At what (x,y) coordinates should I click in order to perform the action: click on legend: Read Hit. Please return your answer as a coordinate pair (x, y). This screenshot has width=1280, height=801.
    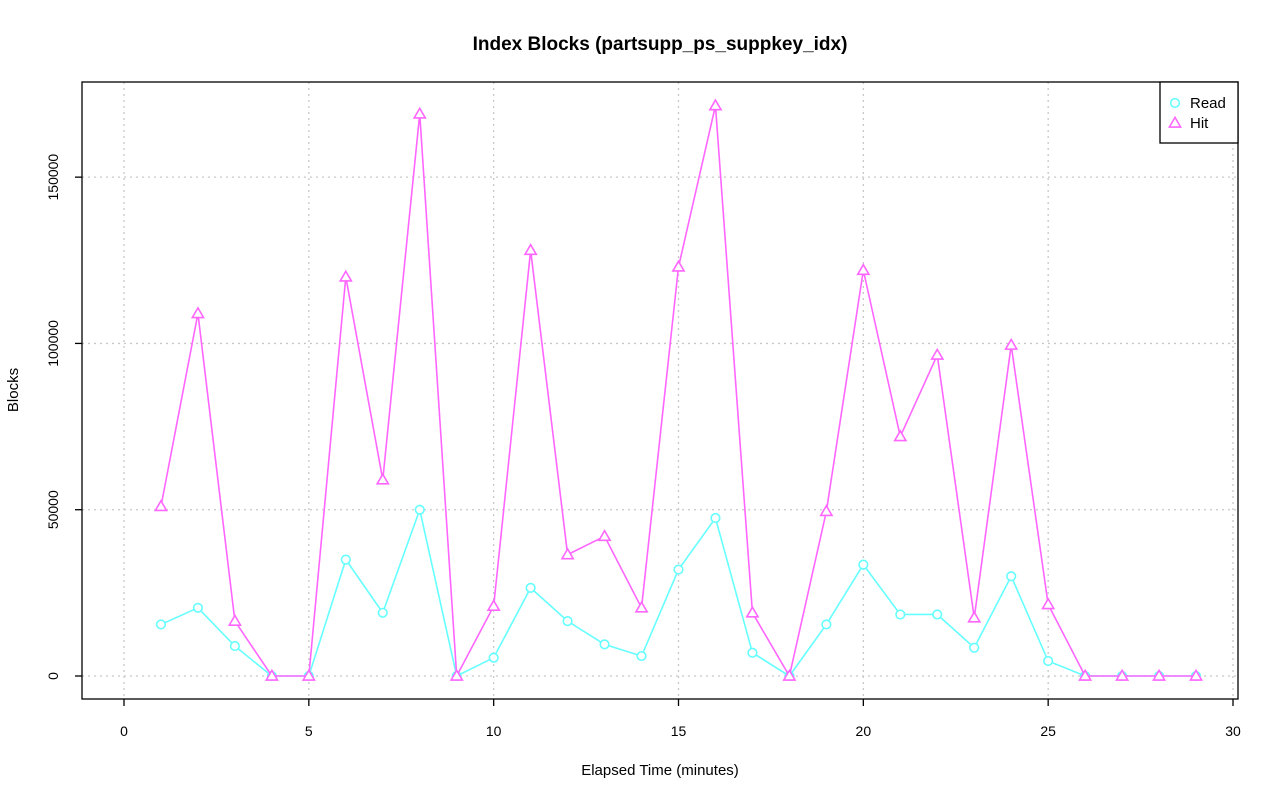
    Looking at the image, I should click on (1199, 112).